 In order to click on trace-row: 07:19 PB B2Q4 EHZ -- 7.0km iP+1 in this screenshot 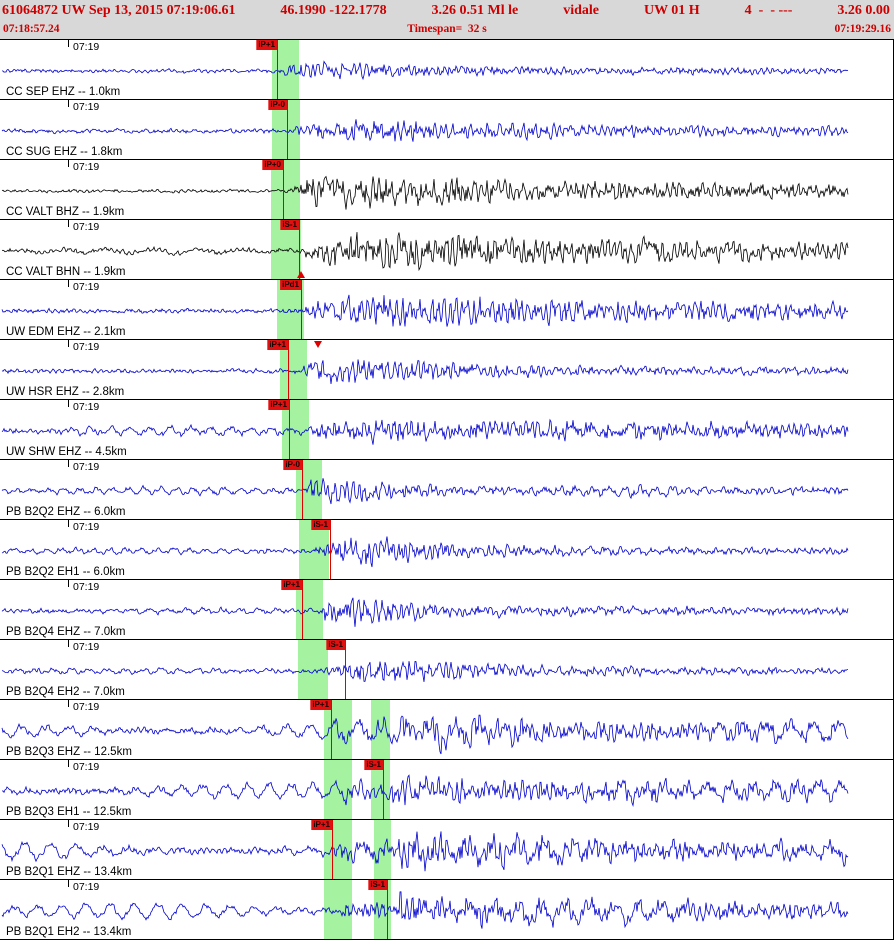, I will do `click(447, 610)`.